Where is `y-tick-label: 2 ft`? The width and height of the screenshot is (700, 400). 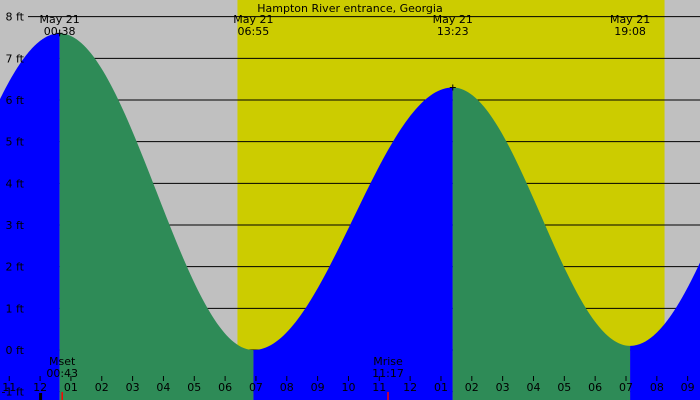 y-tick-label: 2 ft is located at coordinates (15, 267).